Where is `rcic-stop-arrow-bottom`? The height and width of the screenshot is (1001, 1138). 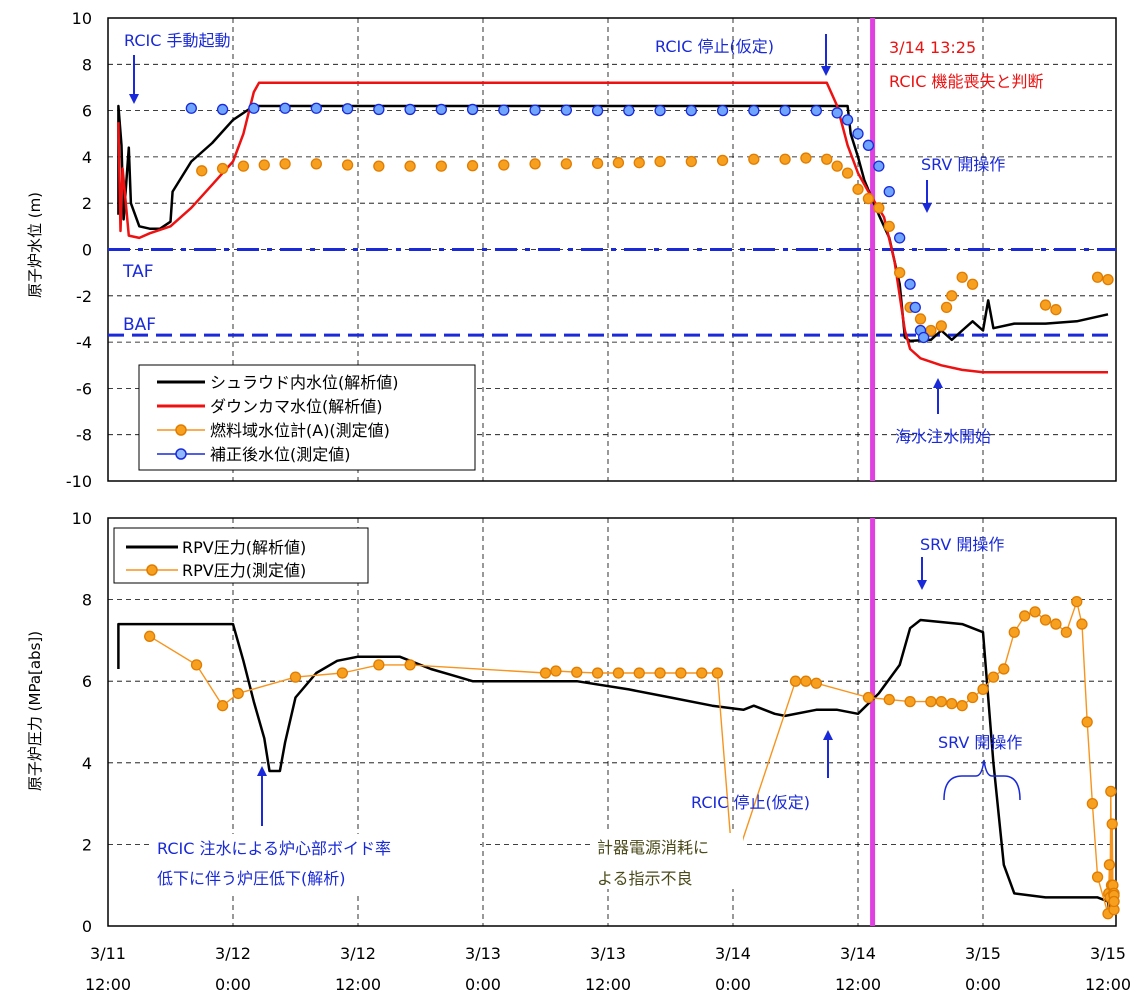
rcic-stop-arrow-bottom is located at coordinates (828, 754).